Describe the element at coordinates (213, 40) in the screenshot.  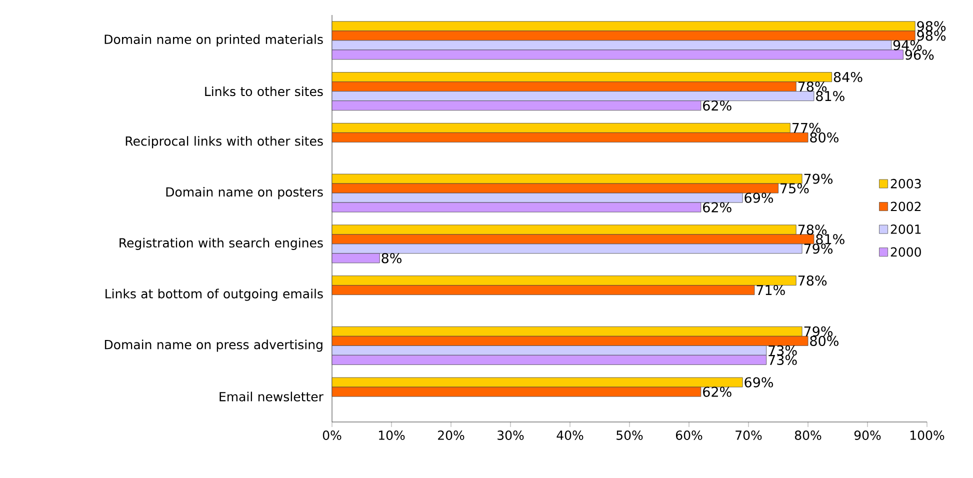
I see `y-tick-label: Domain name on printed materials` at that location.